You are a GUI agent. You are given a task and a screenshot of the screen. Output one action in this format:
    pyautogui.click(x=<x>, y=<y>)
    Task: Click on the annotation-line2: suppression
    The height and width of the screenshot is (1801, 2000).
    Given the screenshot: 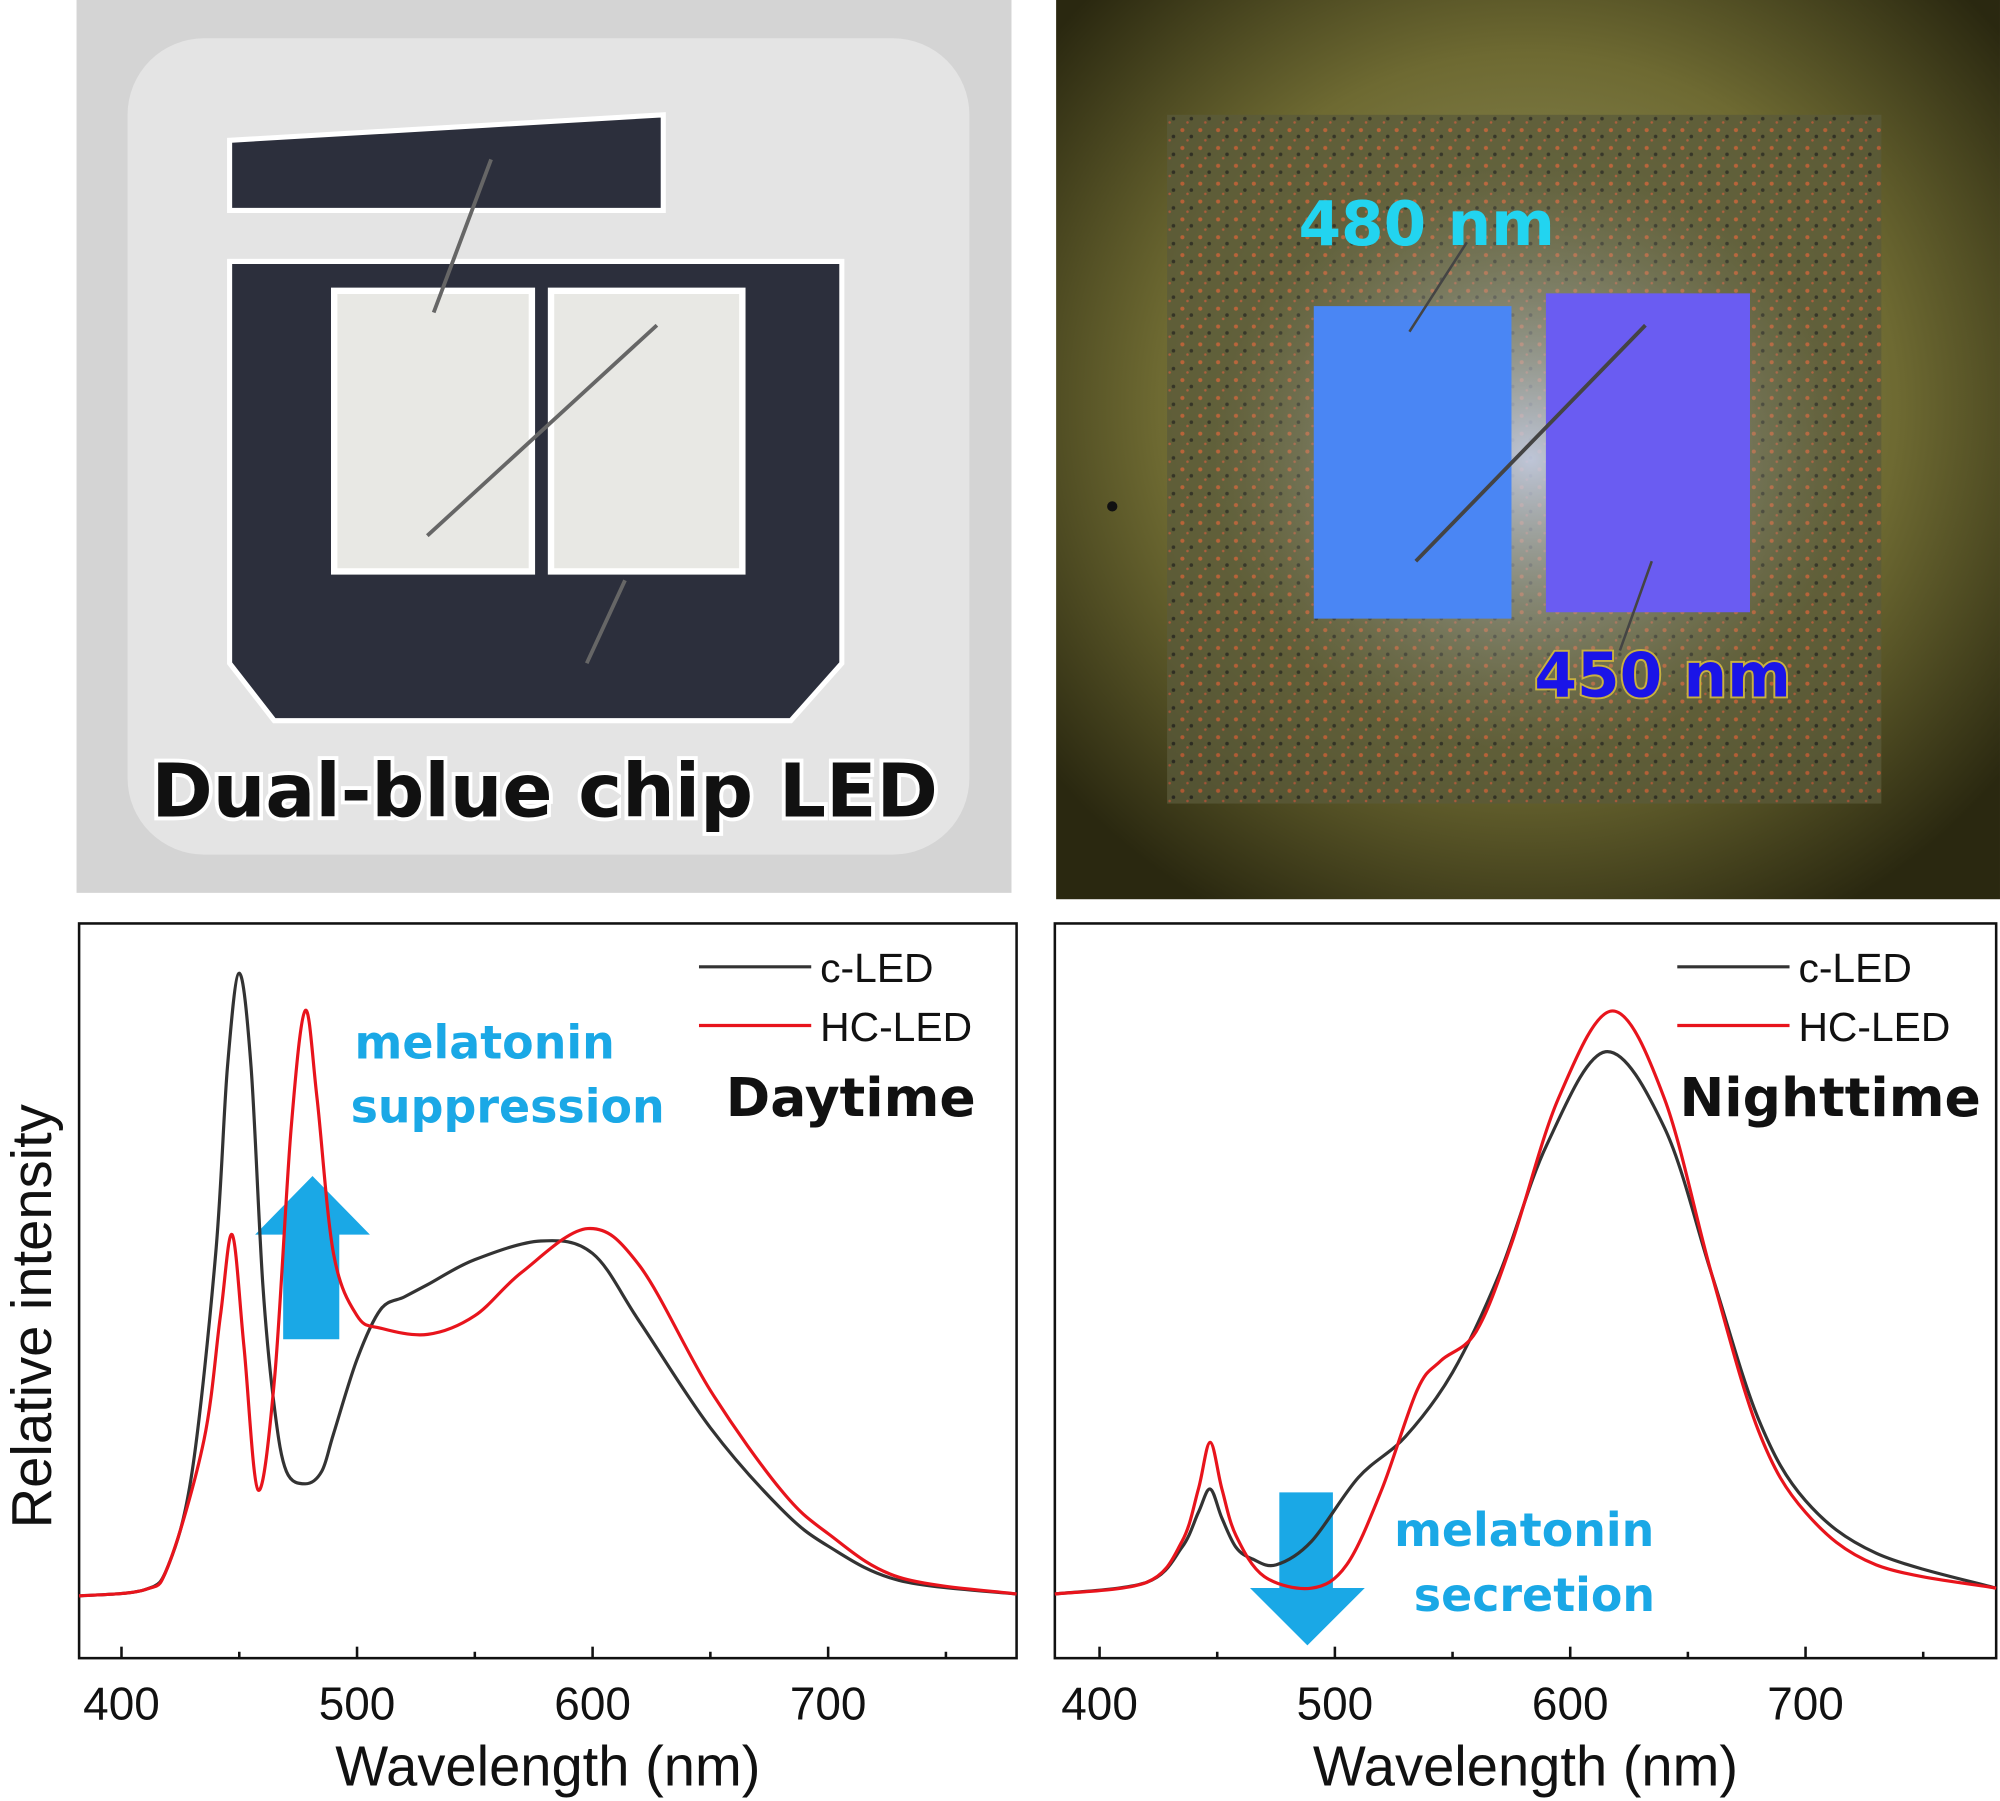 What is the action you would take?
    pyautogui.click(x=508, y=1106)
    